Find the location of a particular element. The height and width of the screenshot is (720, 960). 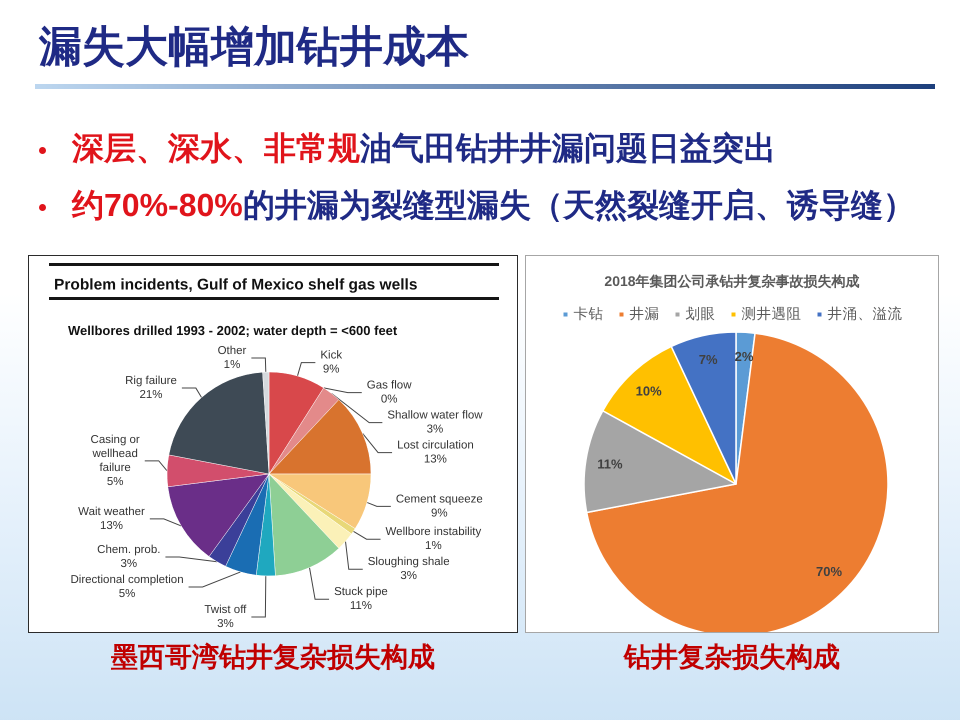

slice-label: Directional completion is located at coordinates (127, 580).